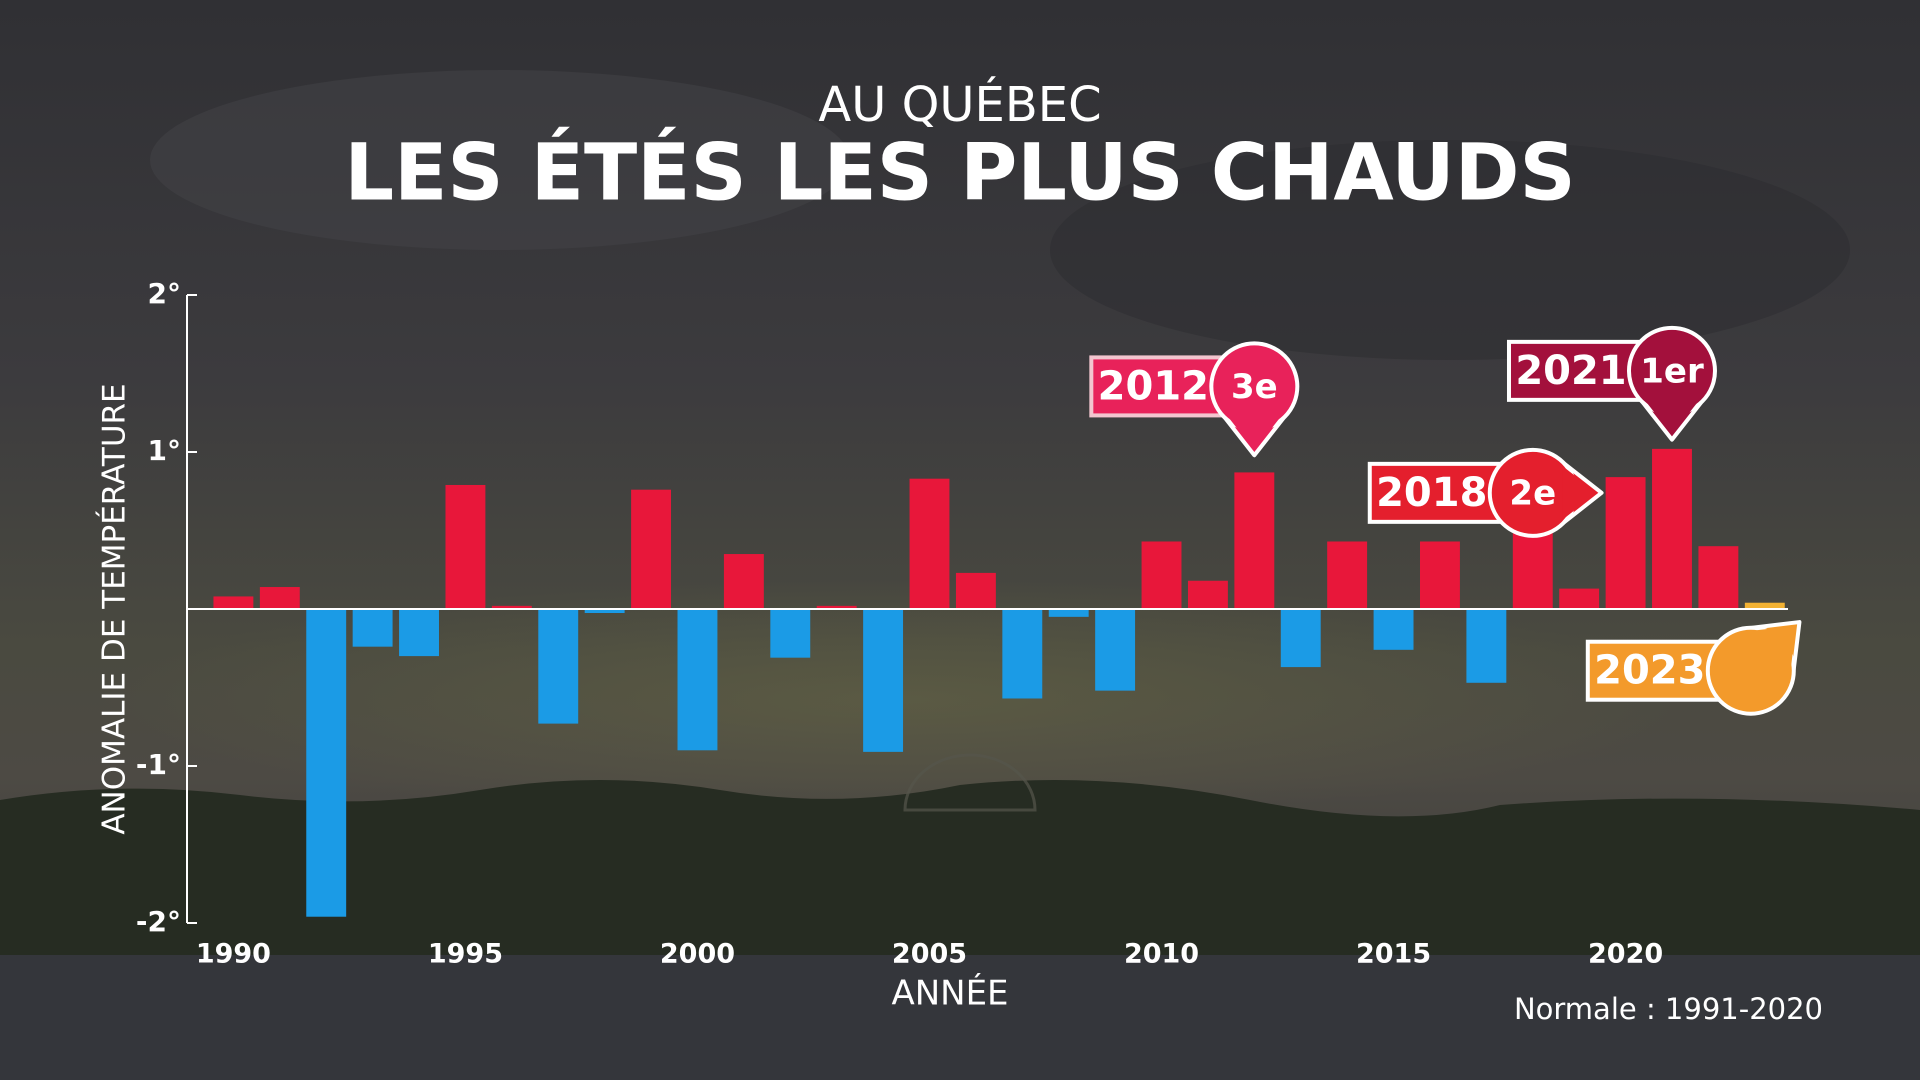 The image size is (1920, 1080). What do you see at coordinates (1254, 387) in the screenshot?
I see `annotation-rank: 3e` at bounding box center [1254, 387].